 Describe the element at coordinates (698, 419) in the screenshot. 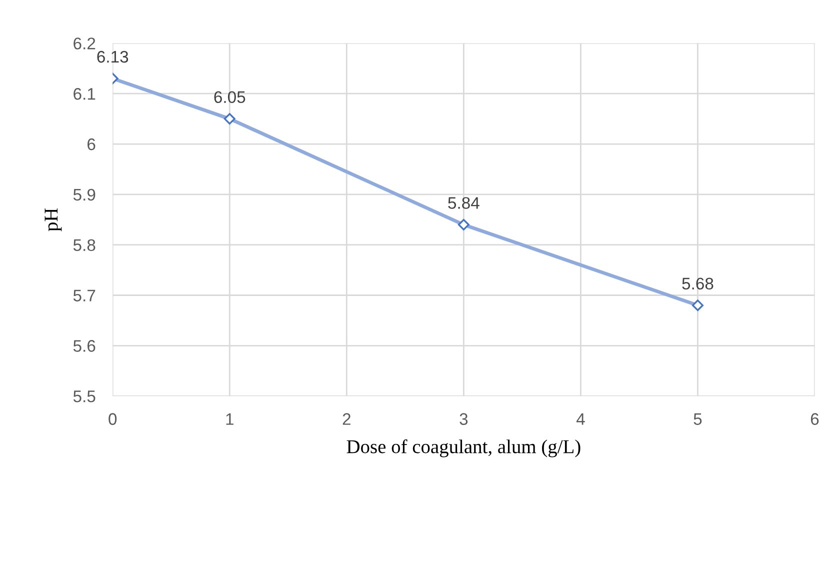

I see `x-tick-label: 5` at that location.